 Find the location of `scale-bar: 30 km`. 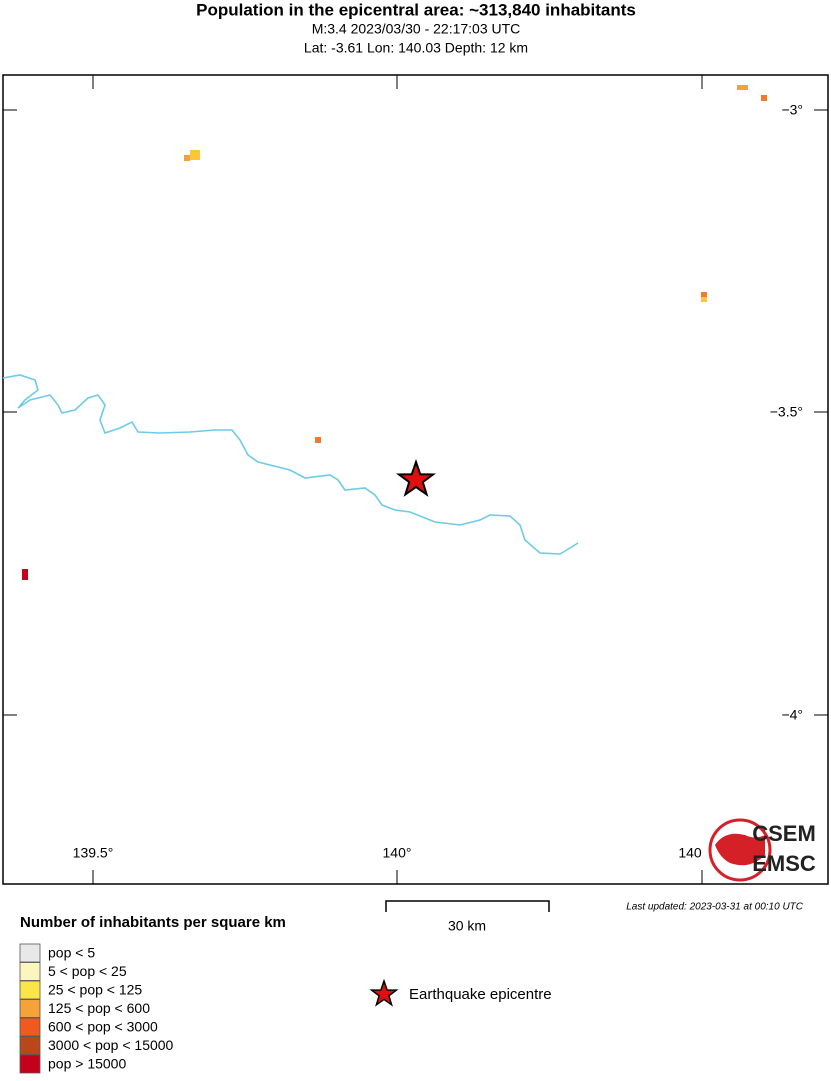

scale-bar: 30 km is located at coordinates (467, 917).